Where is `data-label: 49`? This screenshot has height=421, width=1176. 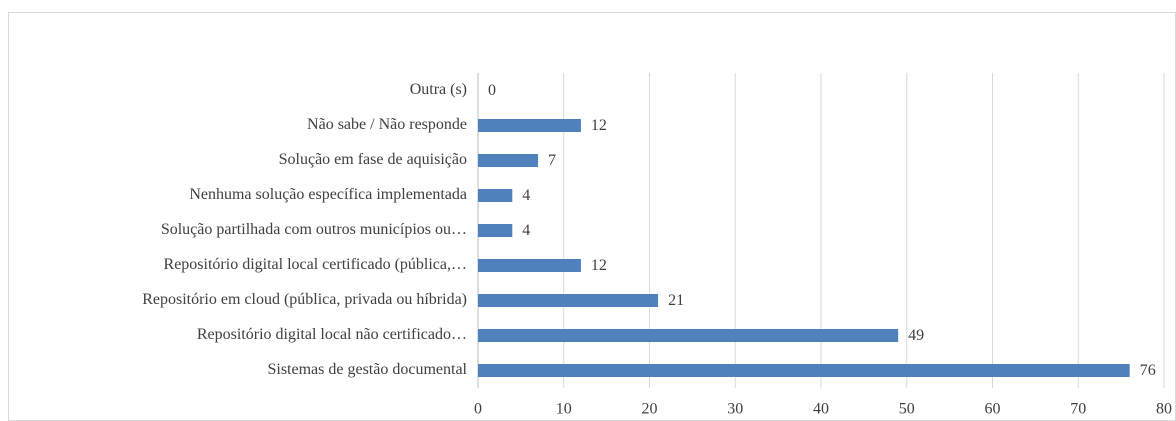
data-label: 49 is located at coordinates (916, 335).